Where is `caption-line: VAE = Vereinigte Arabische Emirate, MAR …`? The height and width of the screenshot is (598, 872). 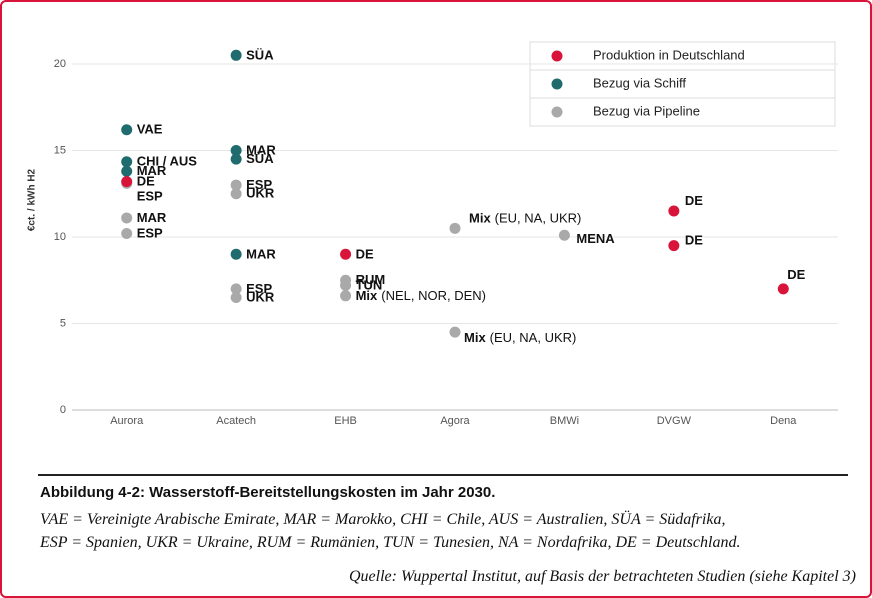 caption-line: VAE = Vereinigte Arabische Emirate, MAR … is located at coordinates (383, 519).